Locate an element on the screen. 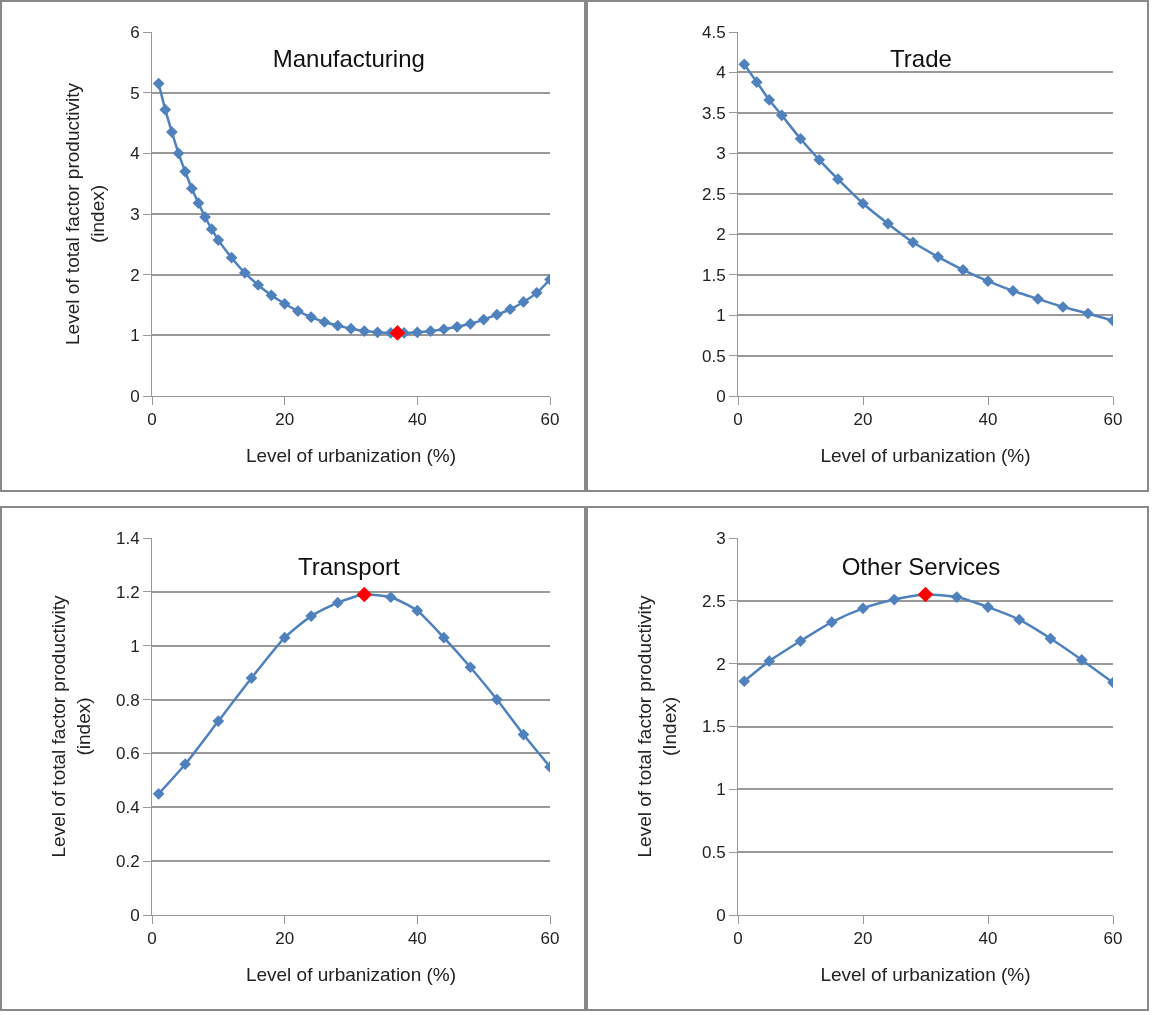  text: Trade is located at coordinates (921, 59).